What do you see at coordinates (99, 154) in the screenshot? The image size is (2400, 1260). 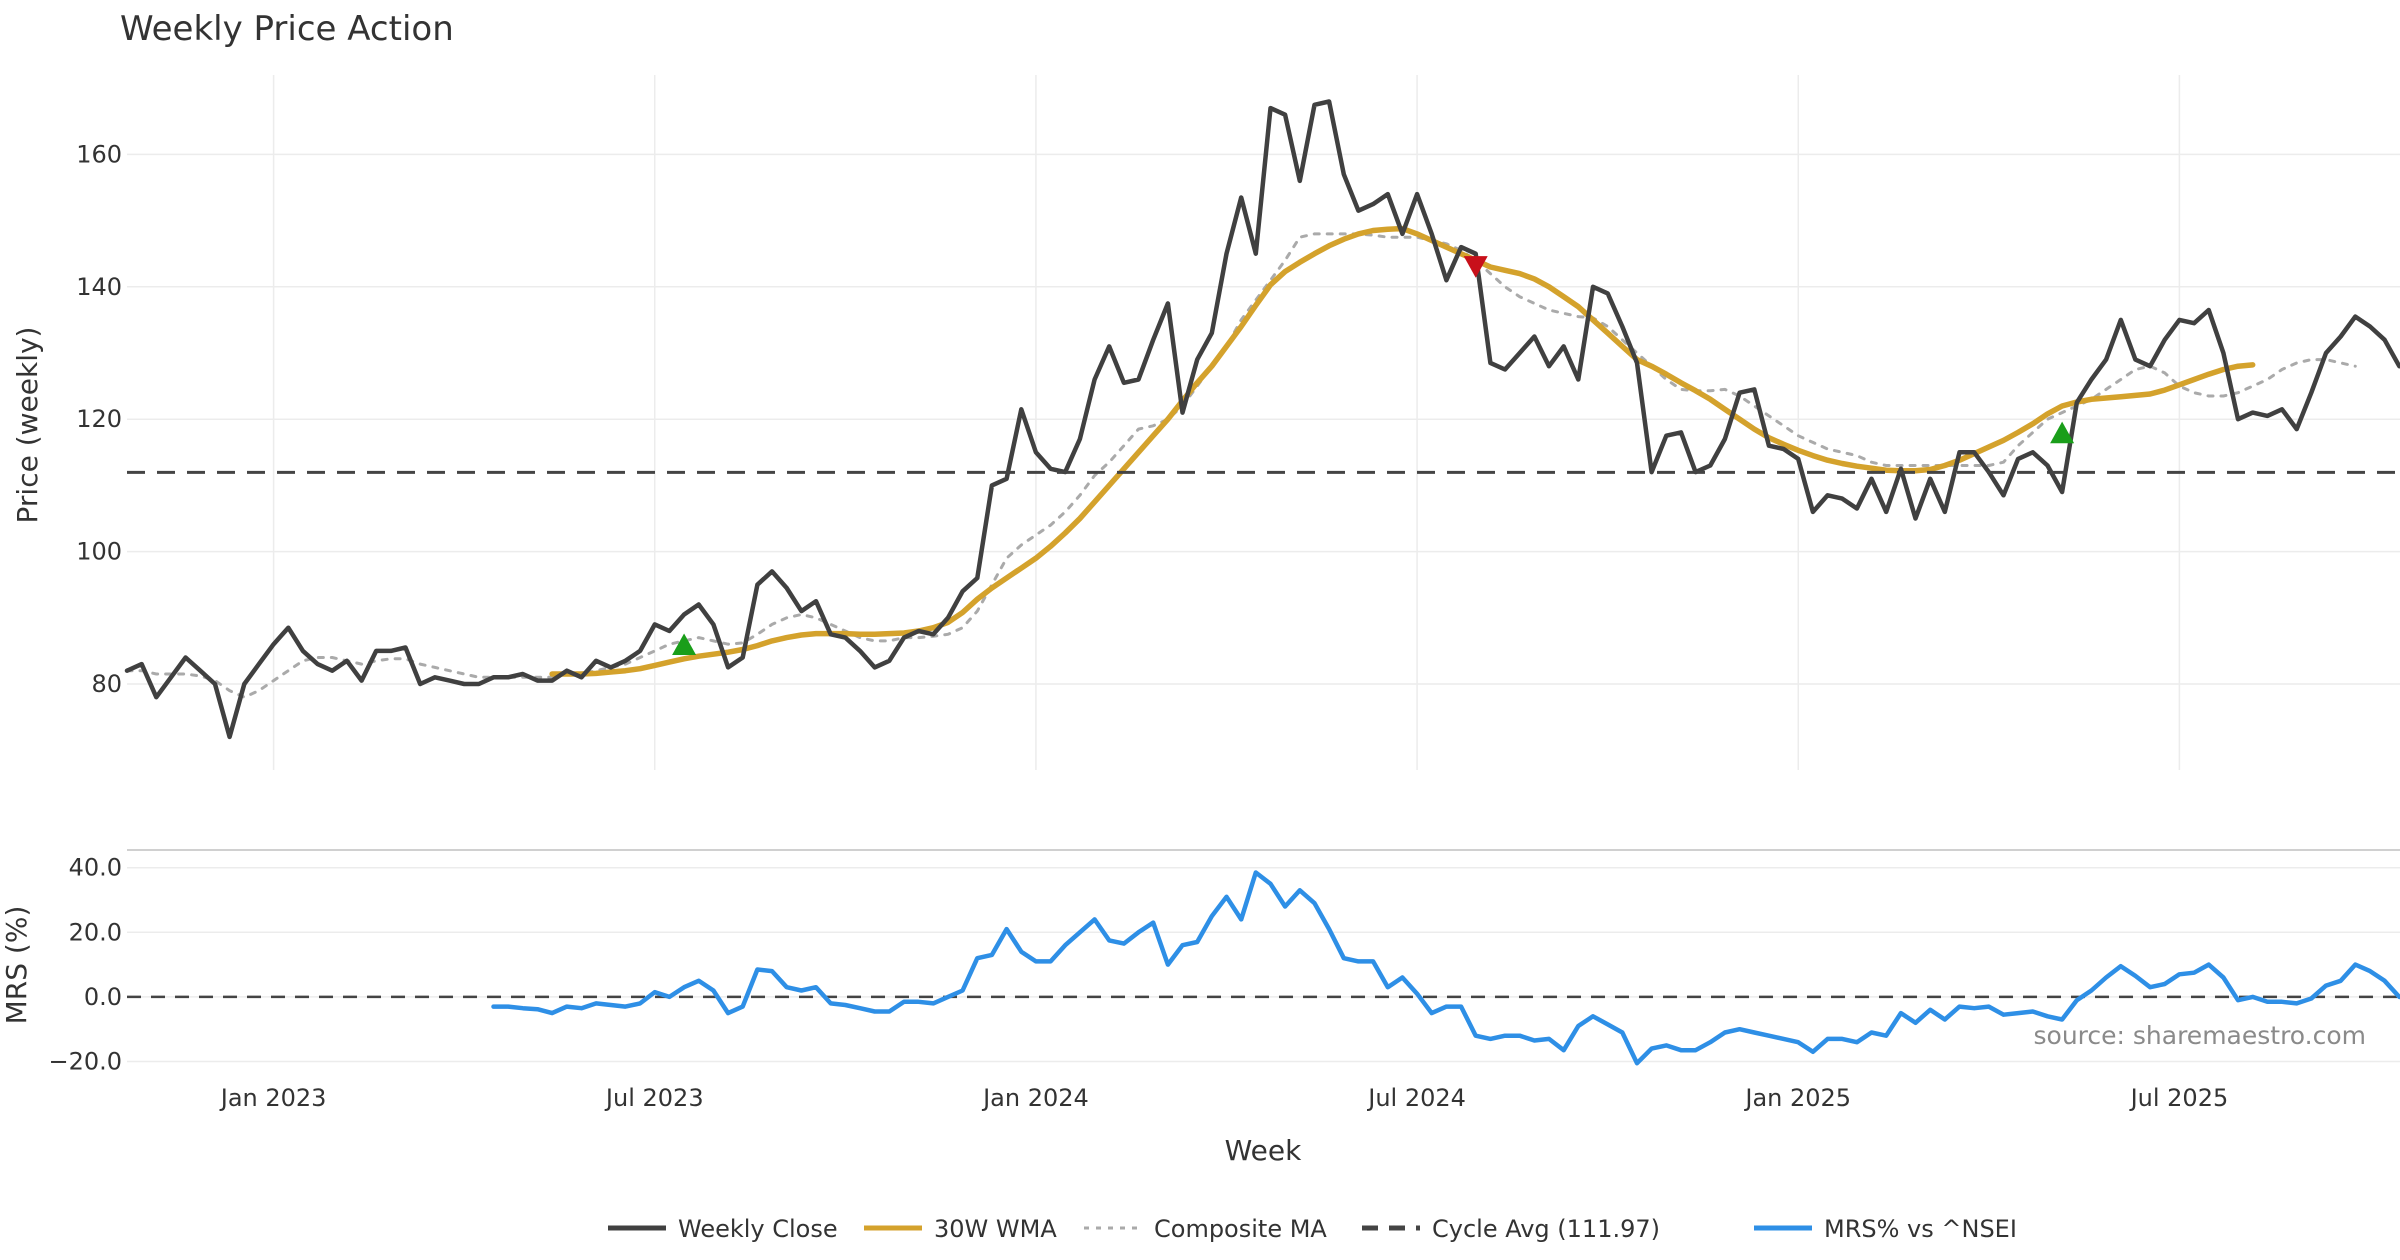 I see `price-y-tick-label: 160` at bounding box center [99, 154].